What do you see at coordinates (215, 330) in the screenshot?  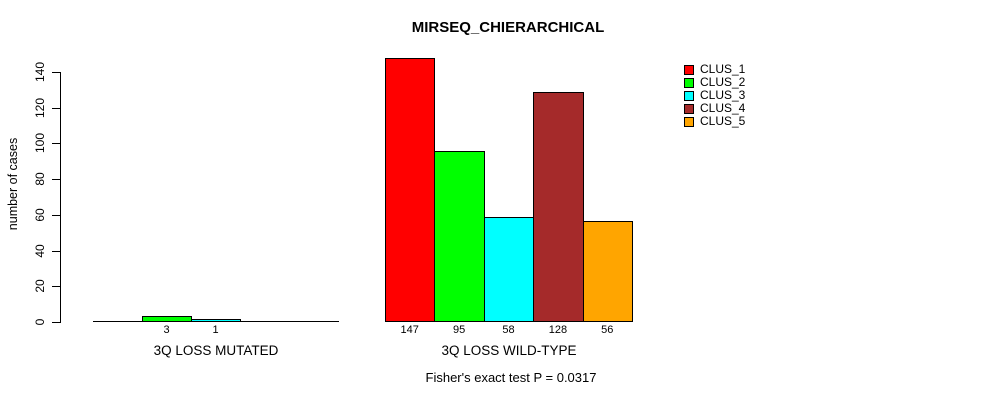 I see `bar-value-label-clus_3-mutated: 1` at bounding box center [215, 330].